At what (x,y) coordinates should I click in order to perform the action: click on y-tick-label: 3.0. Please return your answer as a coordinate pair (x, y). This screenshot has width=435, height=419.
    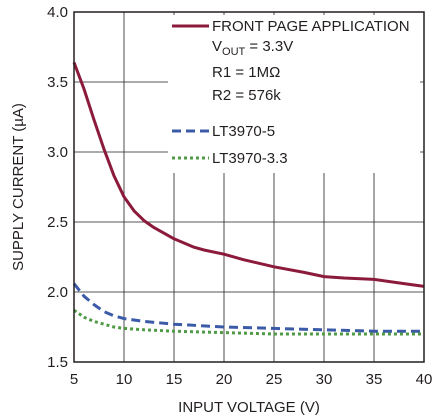
    Looking at the image, I should click on (57, 152).